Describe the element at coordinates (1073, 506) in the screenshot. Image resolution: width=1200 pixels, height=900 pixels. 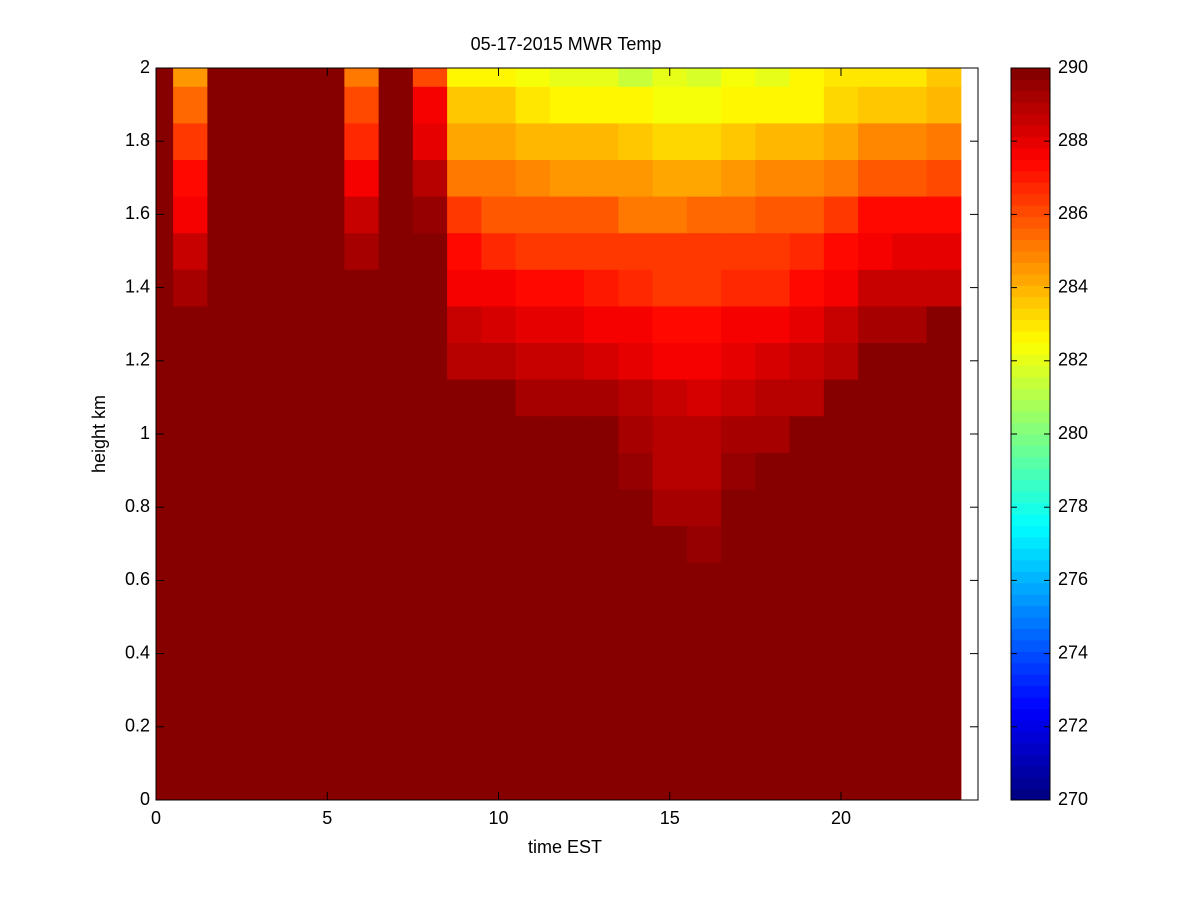
I see `colorbar-tick-label: 278` at that location.